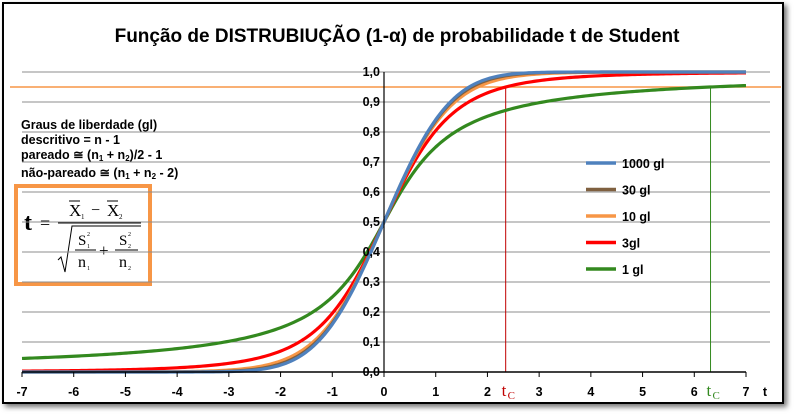  What do you see at coordinates (636, 191) in the screenshot?
I see `legend-label: 30 gl` at bounding box center [636, 191].